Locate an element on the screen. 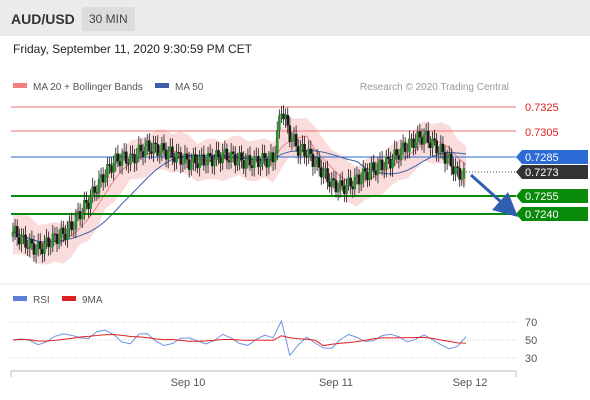 This screenshot has width=590, height=400. rsi-line is located at coordinates (239, 338).